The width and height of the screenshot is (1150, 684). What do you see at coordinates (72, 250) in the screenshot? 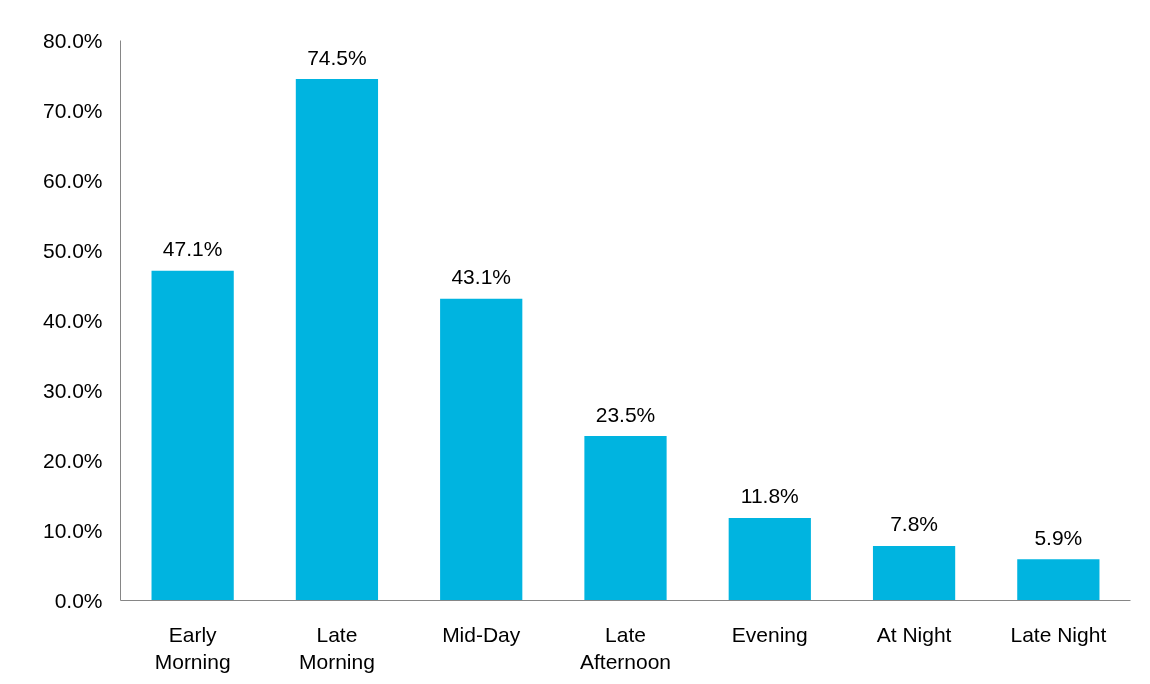
I see `y-tick-label: 50.0%` at bounding box center [72, 250].